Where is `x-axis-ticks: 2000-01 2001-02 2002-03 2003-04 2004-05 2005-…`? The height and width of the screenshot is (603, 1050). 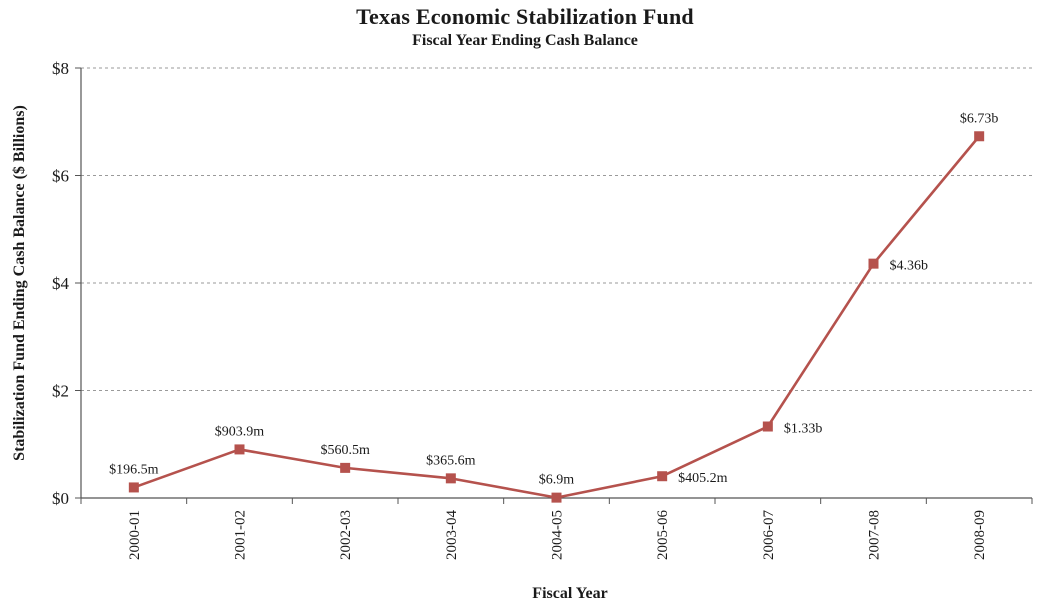
x-axis-ticks: 2000-01 2001-02 2002-03 2003-04 2004-05 2005-… is located at coordinates (556, 529).